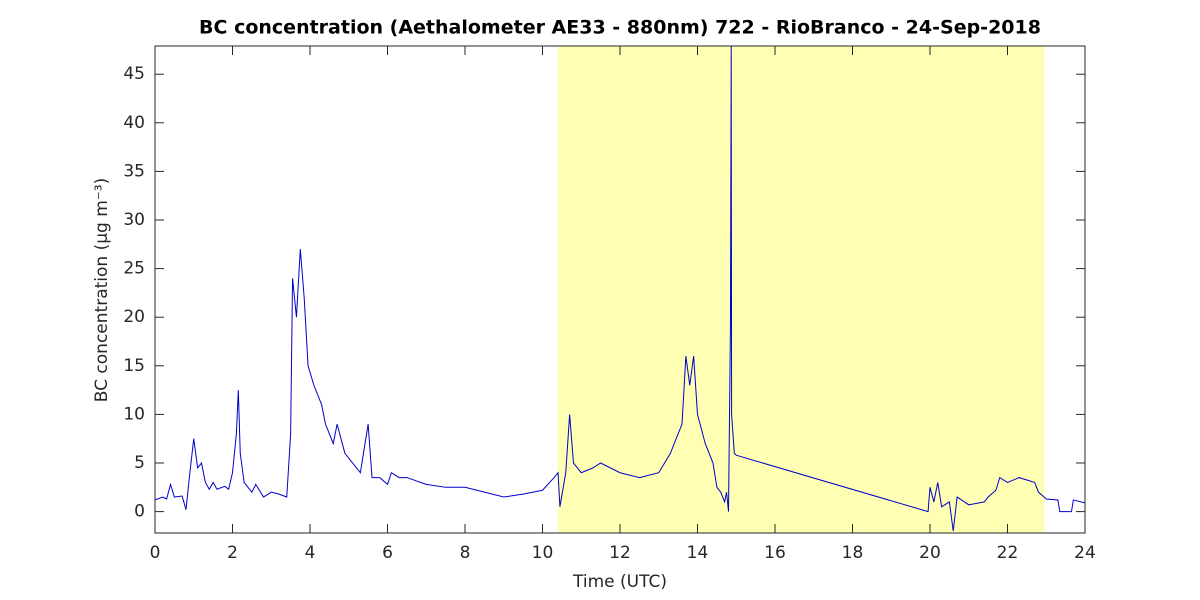 Image resolution: width=1200 pixels, height=600 pixels. Describe the element at coordinates (134, 366) in the screenshot. I see `y-tick-label: 15` at that location.